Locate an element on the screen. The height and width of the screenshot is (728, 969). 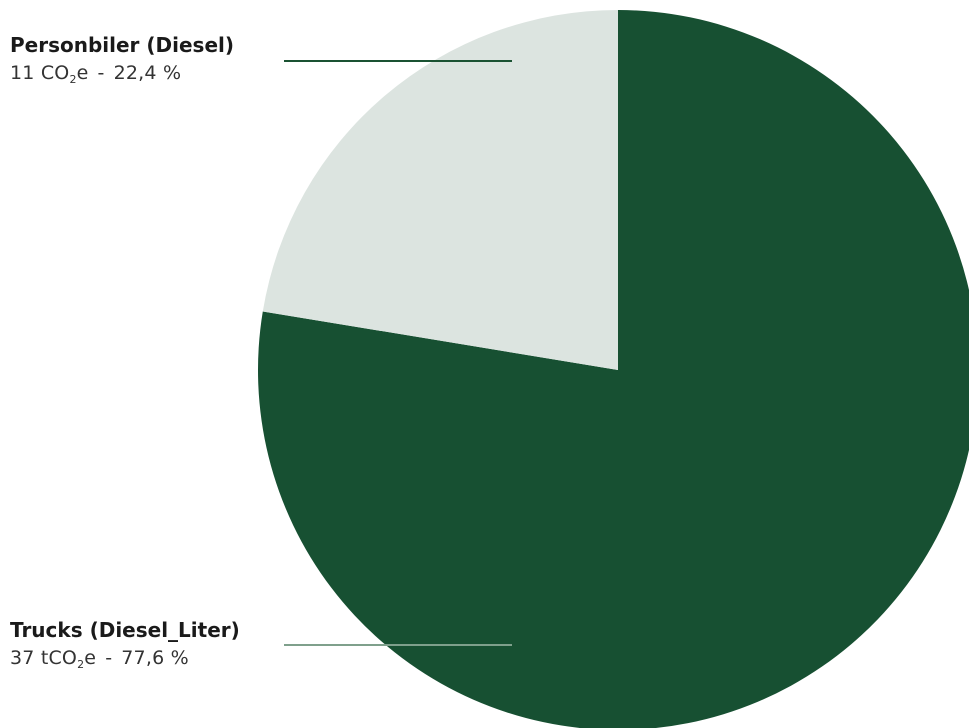
slice-percent: 22,4 % is located at coordinates (147, 73).